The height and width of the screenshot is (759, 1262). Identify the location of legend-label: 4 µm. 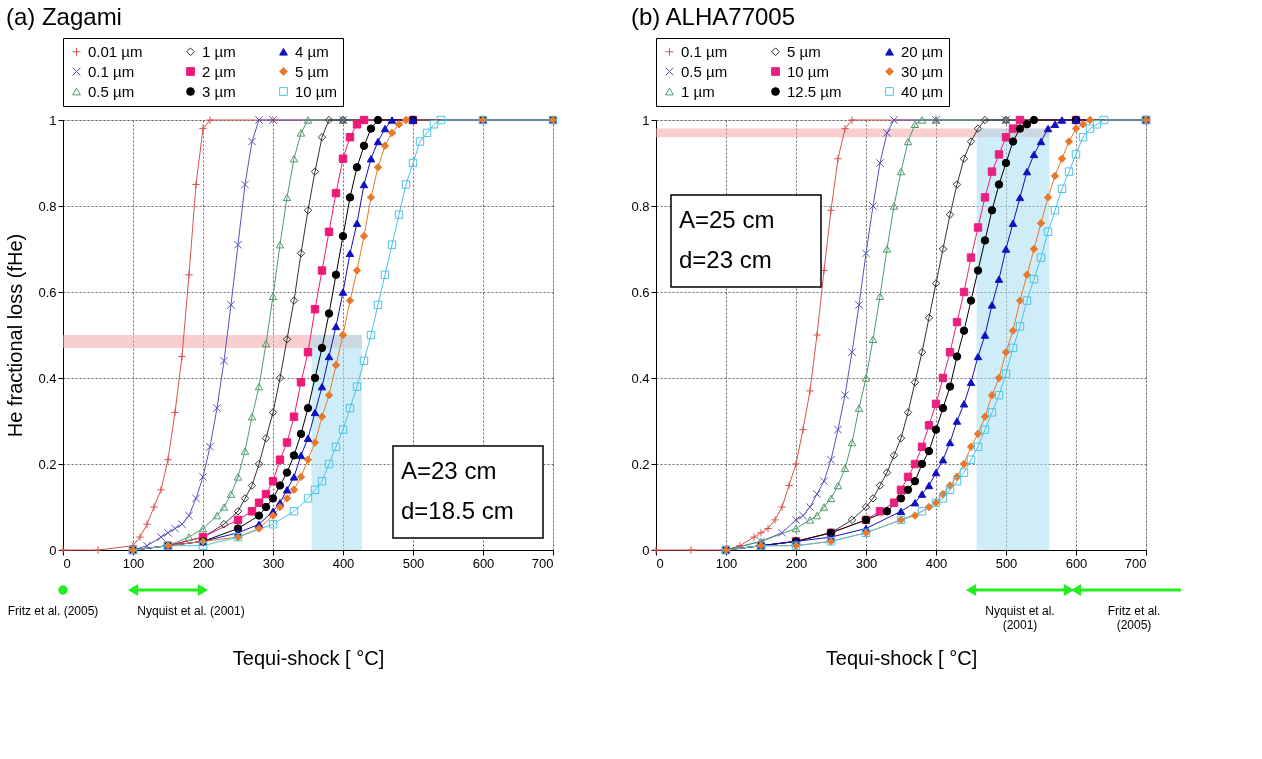
(312, 51).